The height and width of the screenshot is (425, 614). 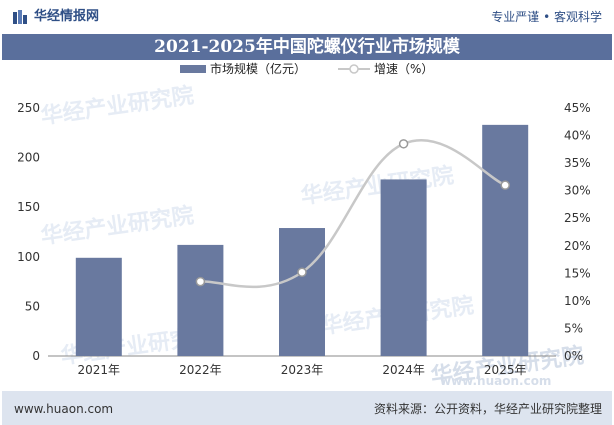 I want to click on brand-tagline: 专业严谨 • 客观科学, so click(x=546, y=17).